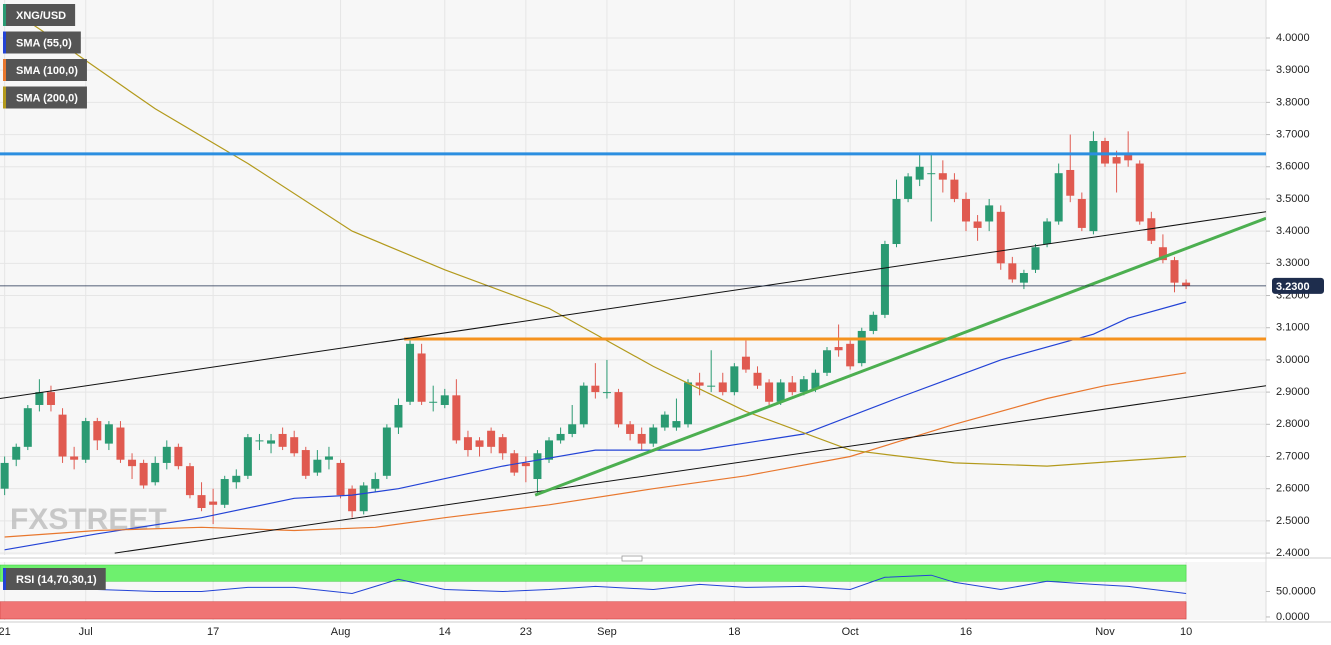 Image resolution: width=1331 pixels, height=645 pixels. Describe the element at coordinates (1293, 70) in the screenshot. I see `y-tick-label: 3.9000` at that location.